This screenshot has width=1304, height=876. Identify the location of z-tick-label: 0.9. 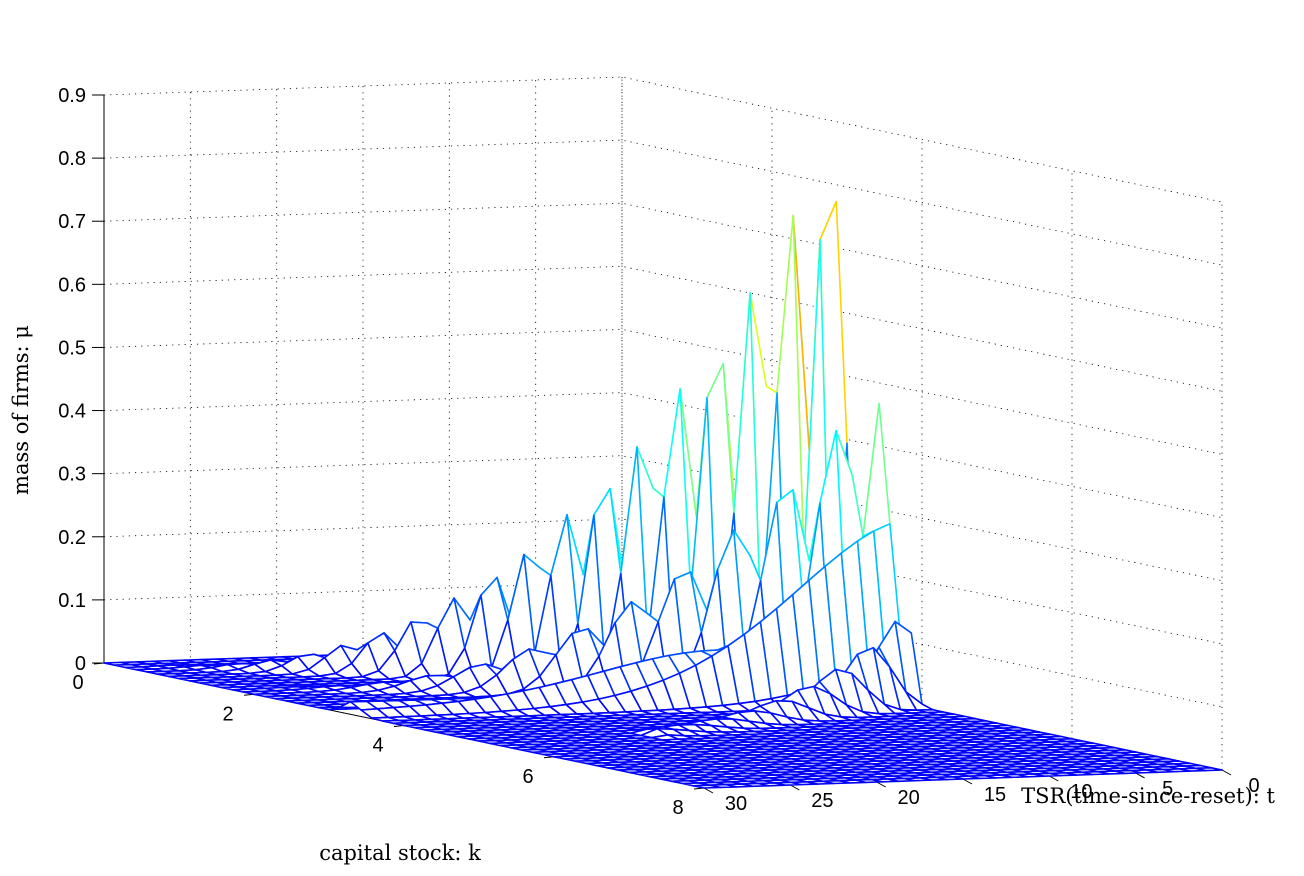
(72, 96).